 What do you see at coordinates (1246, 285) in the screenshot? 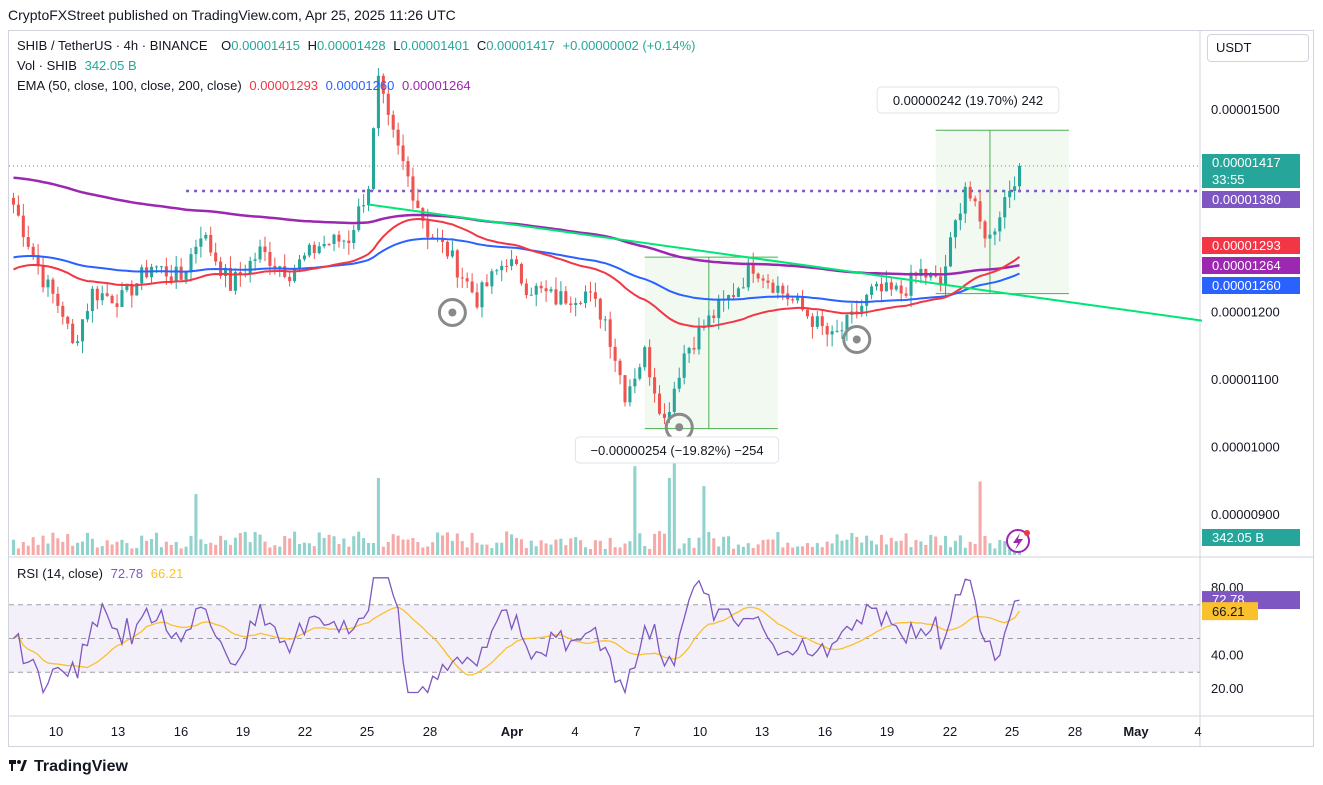
I see `ema100-price: 0.00001260` at bounding box center [1246, 285].